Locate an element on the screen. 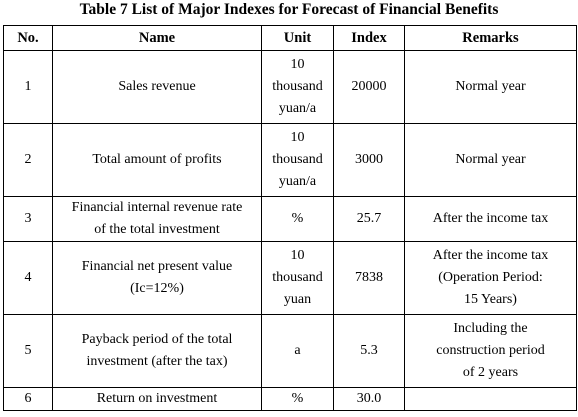  cell-index: 3000 is located at coordinates (369, 160).